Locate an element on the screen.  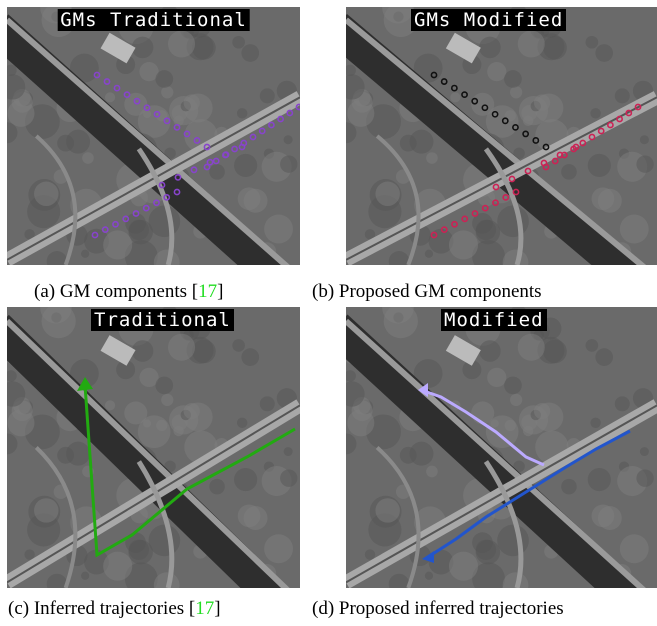
road-divider is located at coordinates (501, 178).